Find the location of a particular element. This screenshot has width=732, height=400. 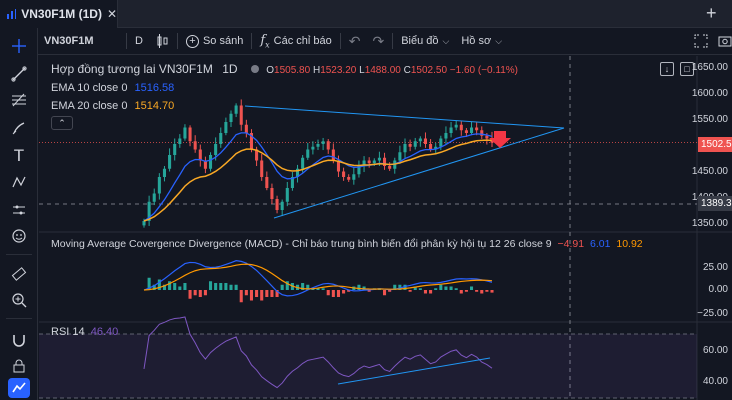

measure-tools-icon is located at coordinates (19, 210).